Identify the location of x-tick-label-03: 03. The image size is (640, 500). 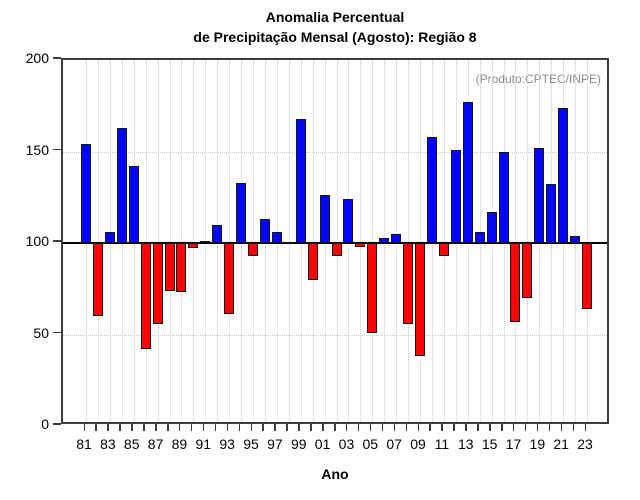
(346, 444).